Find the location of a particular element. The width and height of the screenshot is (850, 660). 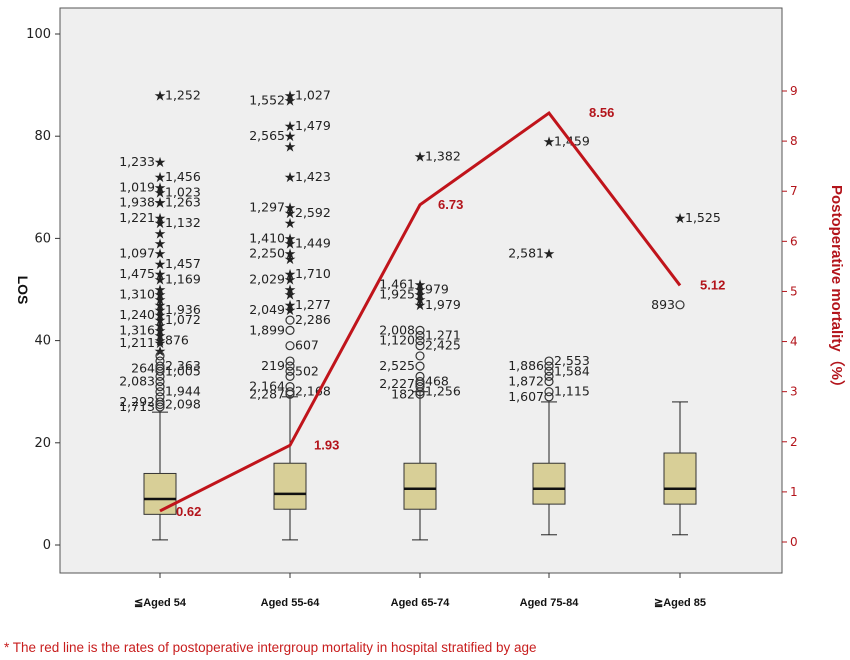

outlier-label: 1,221 is located at coordinates (137, 217).